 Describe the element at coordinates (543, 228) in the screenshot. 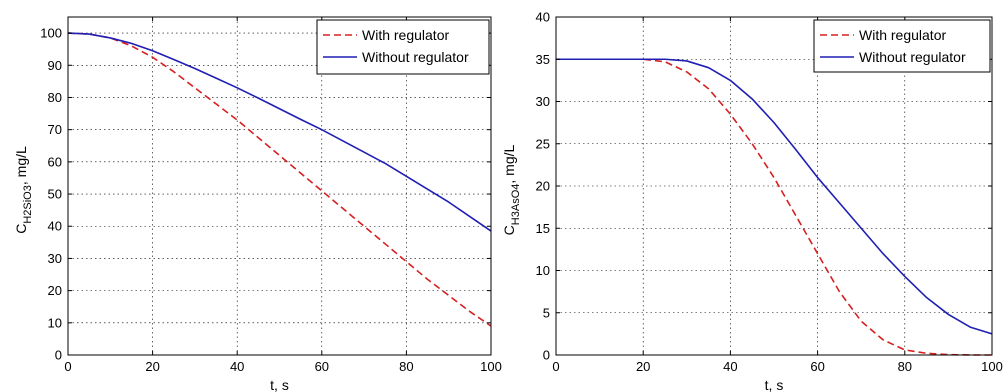

I see `y-tick-label: 15` at that location.